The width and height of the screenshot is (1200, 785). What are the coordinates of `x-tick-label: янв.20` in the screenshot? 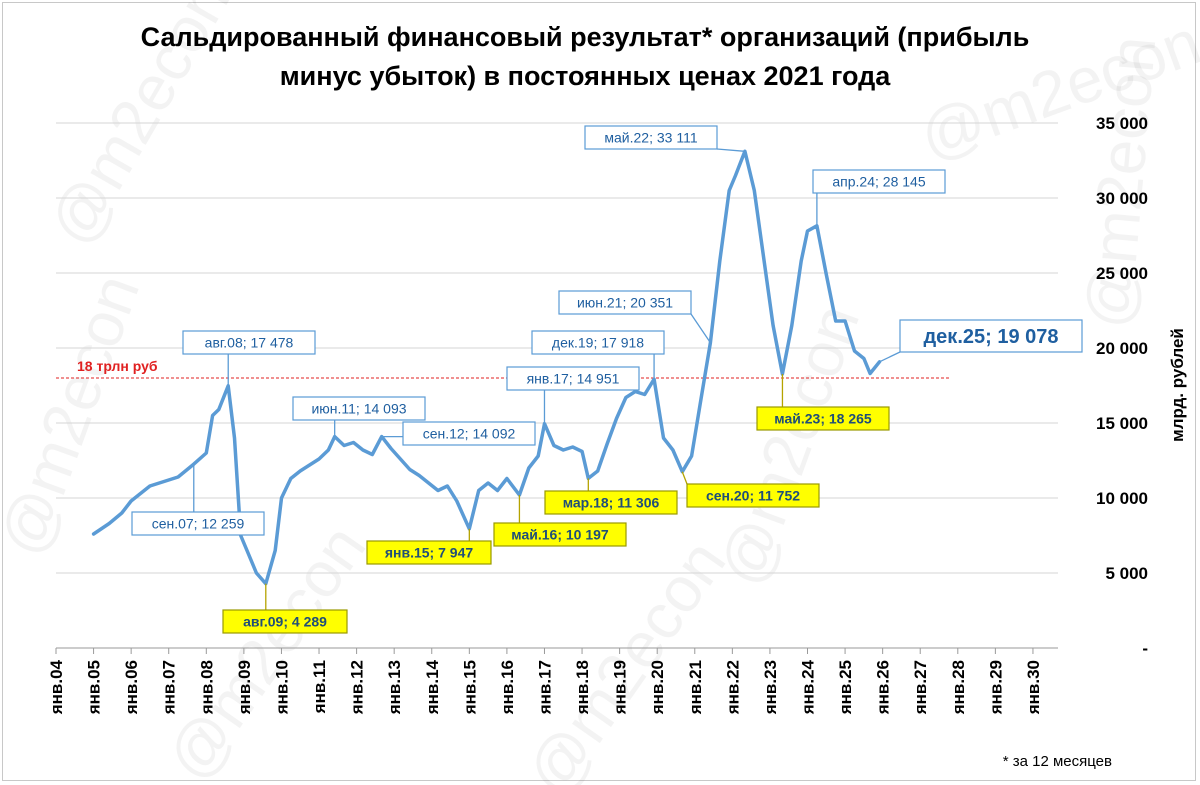 It's located at (657, 687).